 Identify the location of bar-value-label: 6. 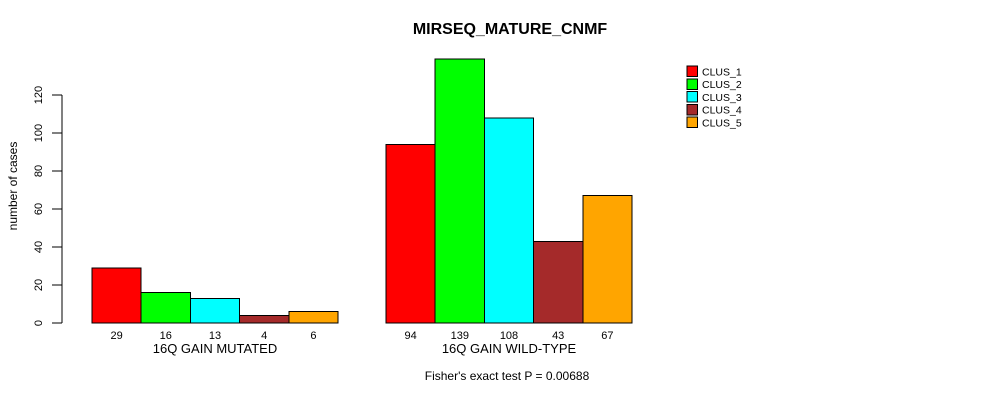
(313, 336).